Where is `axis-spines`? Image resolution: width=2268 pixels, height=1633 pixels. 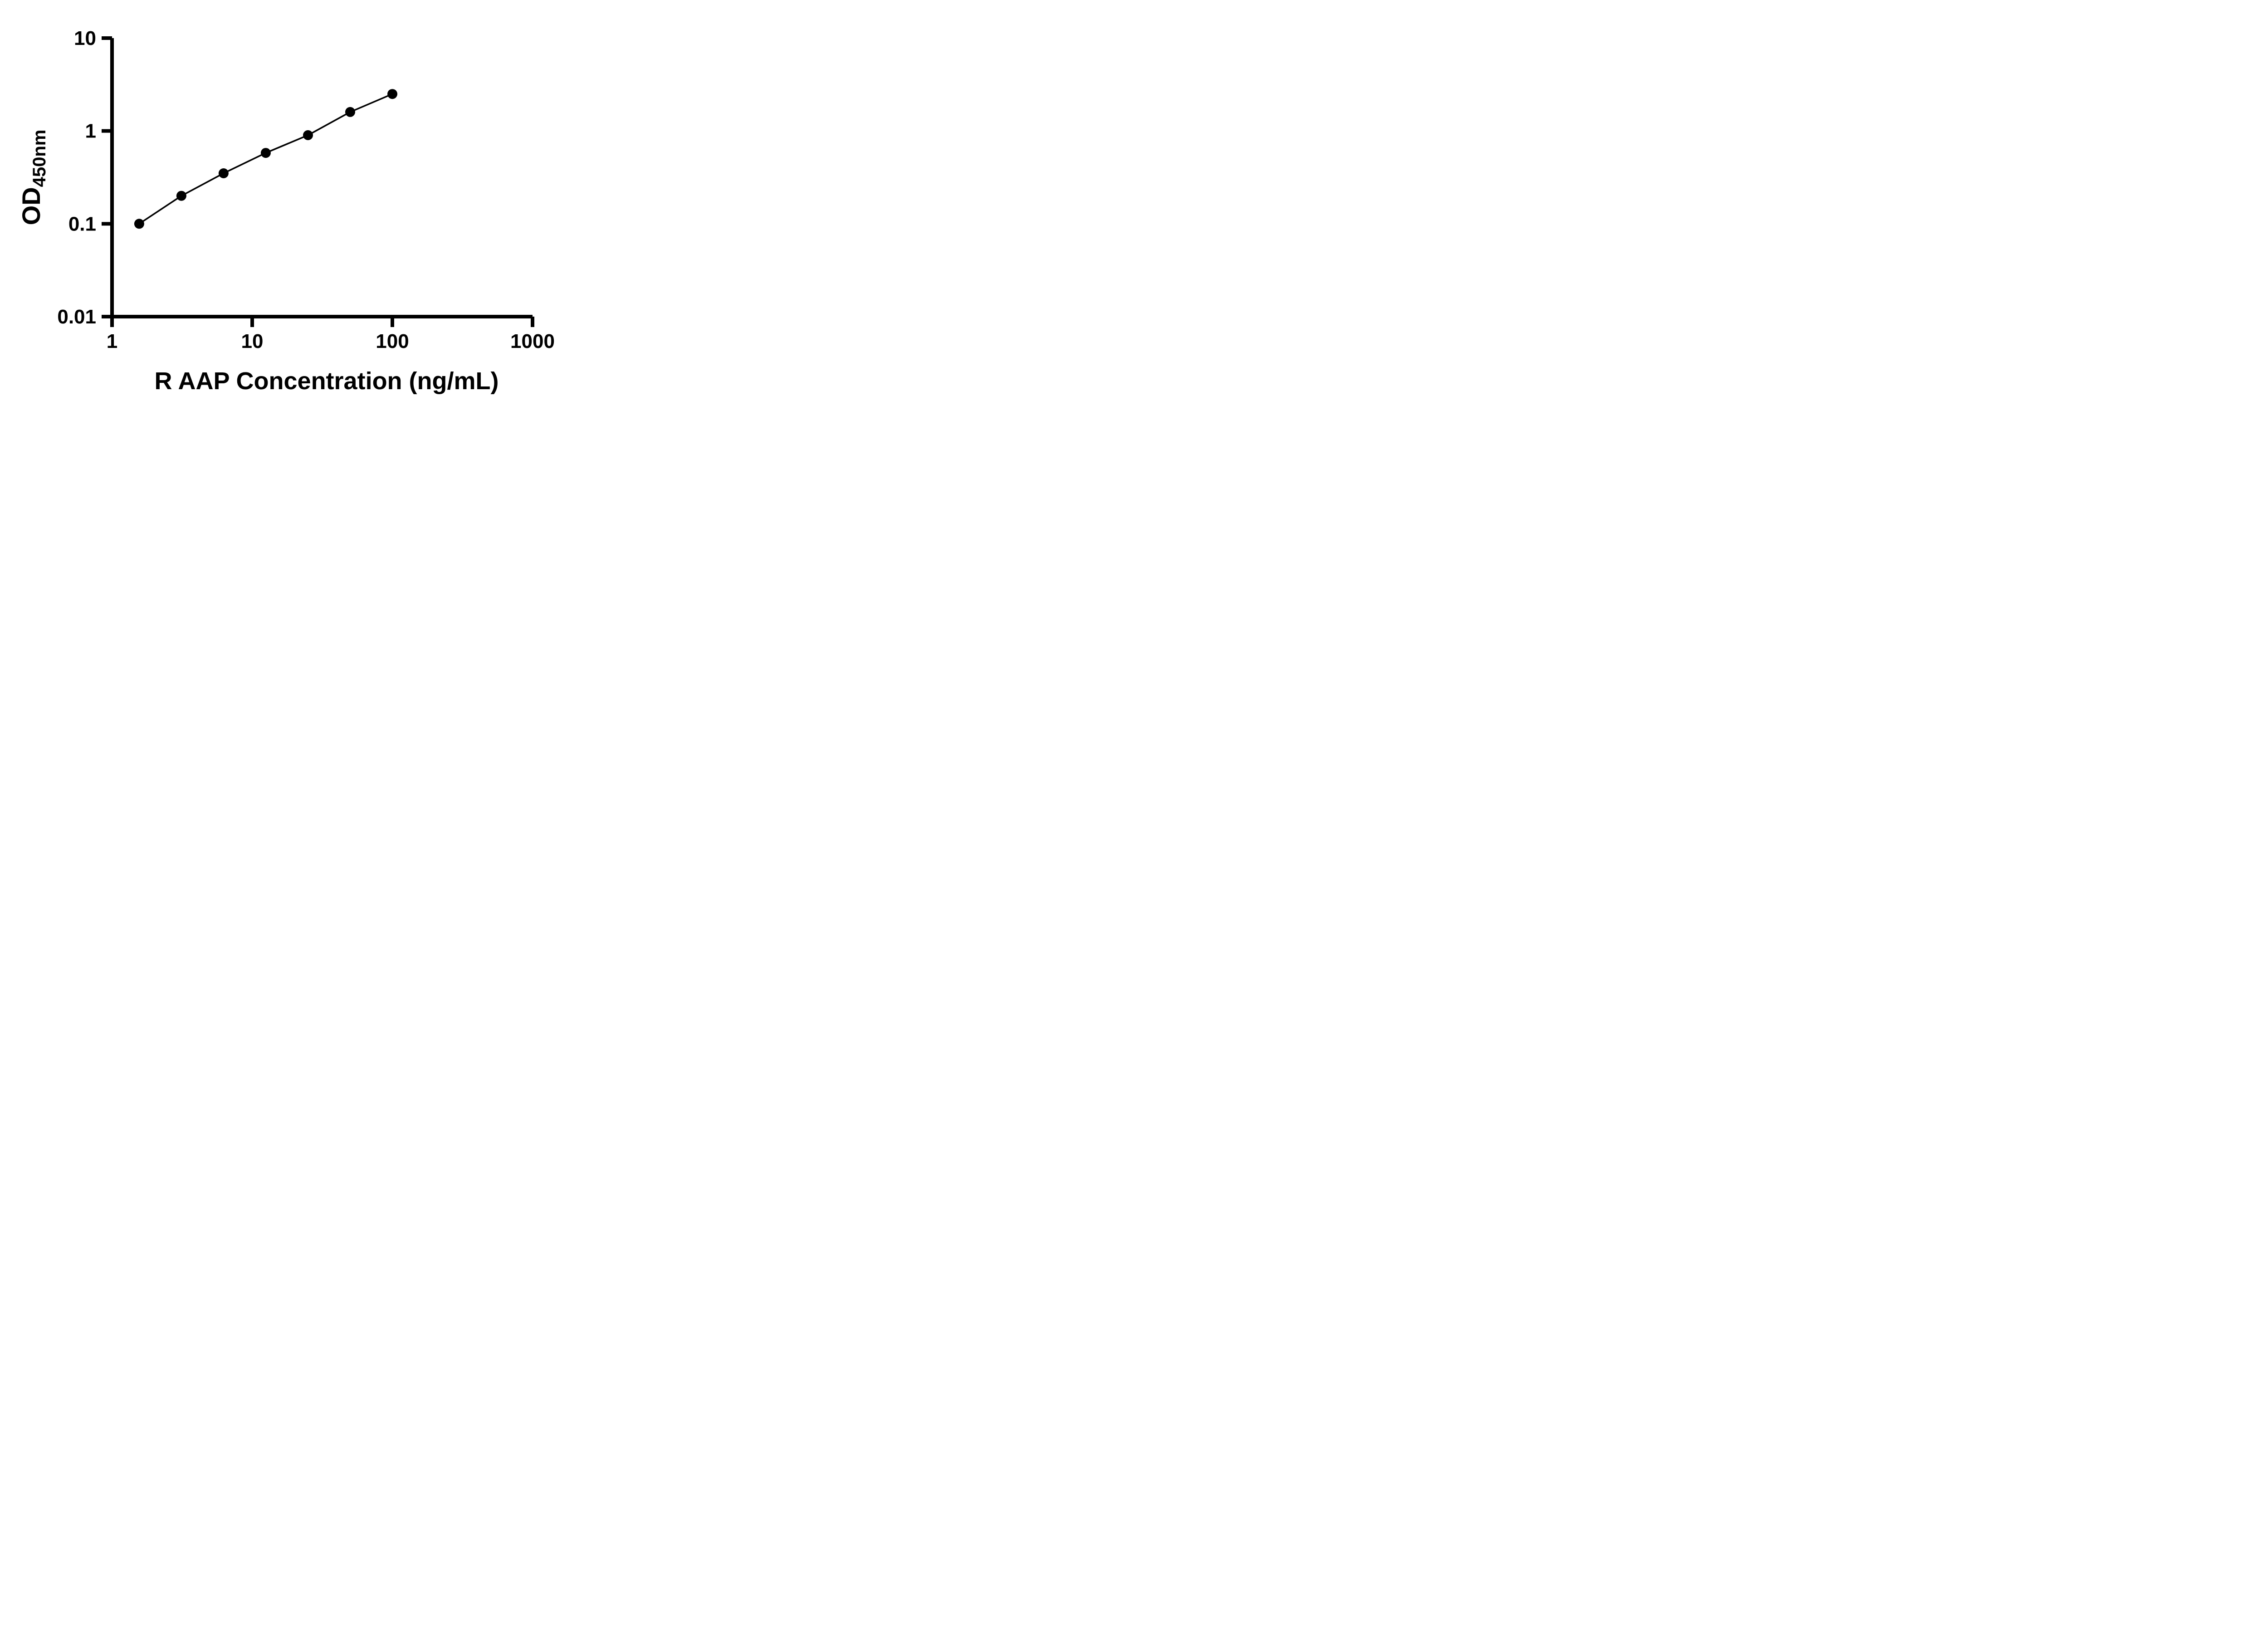
axis-spines is located at coordinates (322, 178).